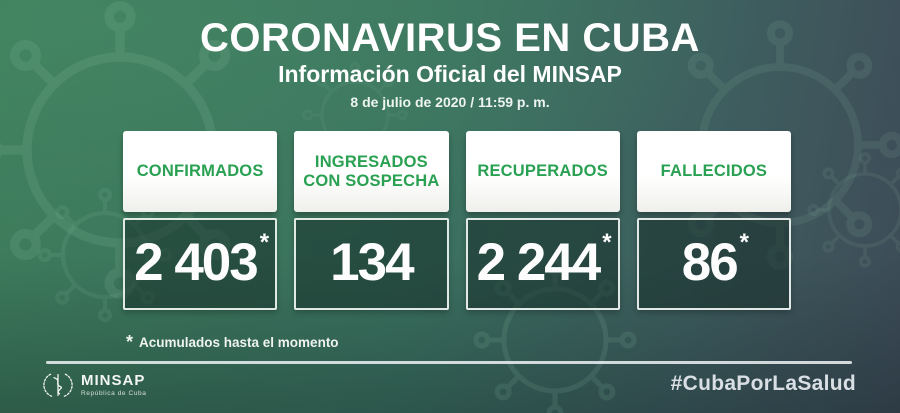  What do you see at coordinates (113, 380) in the screenshot?
I see `ministry-name: MINSAP` at bounding box center [113, 380].